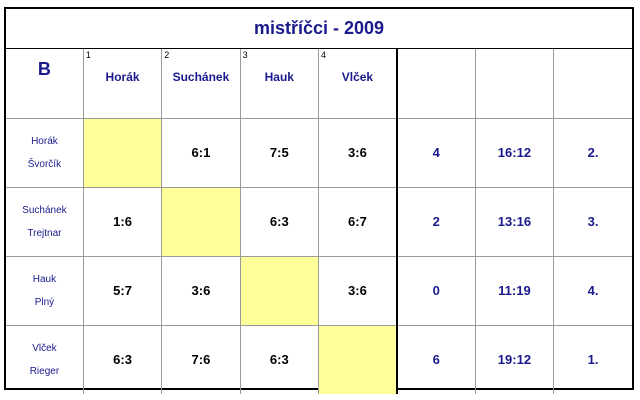  I want to click on score-cell: 7:5, so click(279, 152).